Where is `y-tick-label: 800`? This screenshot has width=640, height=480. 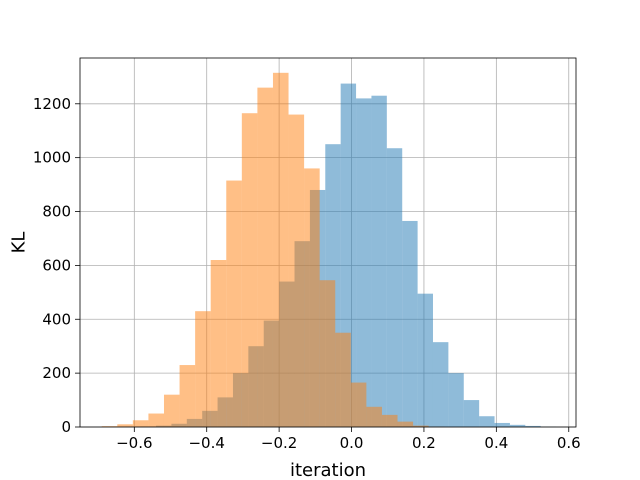
y-tick-label: 800 is located at coordinates (56, 212).